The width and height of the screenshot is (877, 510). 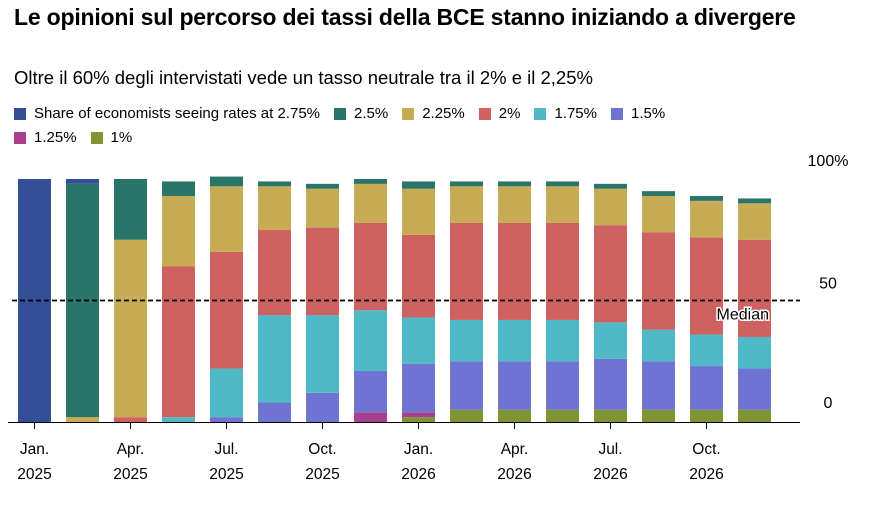 What do you see at coordinates (361, 114) in the screenshot?
I see `legend-item: 2.5%` at bounding box center [361, 114].